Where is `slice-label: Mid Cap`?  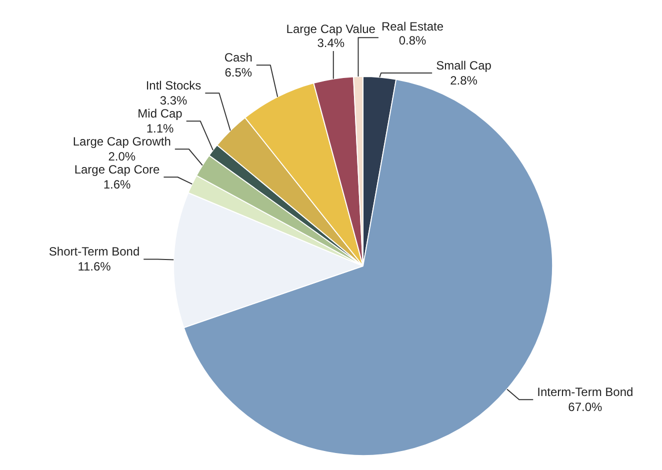 slice-label: Mid Cap is located at coordinates (160, 113).